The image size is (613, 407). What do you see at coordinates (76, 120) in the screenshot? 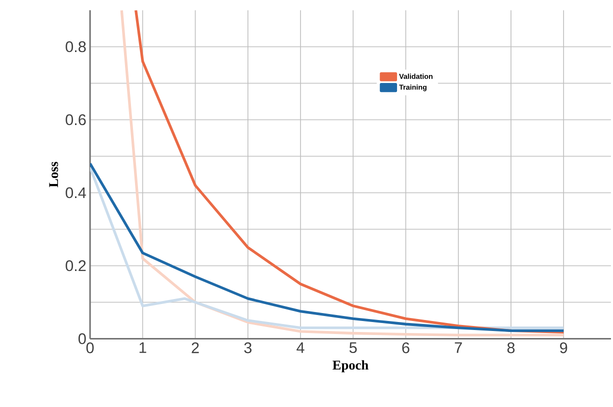
I see `y-tick-label: 0.6` at bounding box center [76, 120].